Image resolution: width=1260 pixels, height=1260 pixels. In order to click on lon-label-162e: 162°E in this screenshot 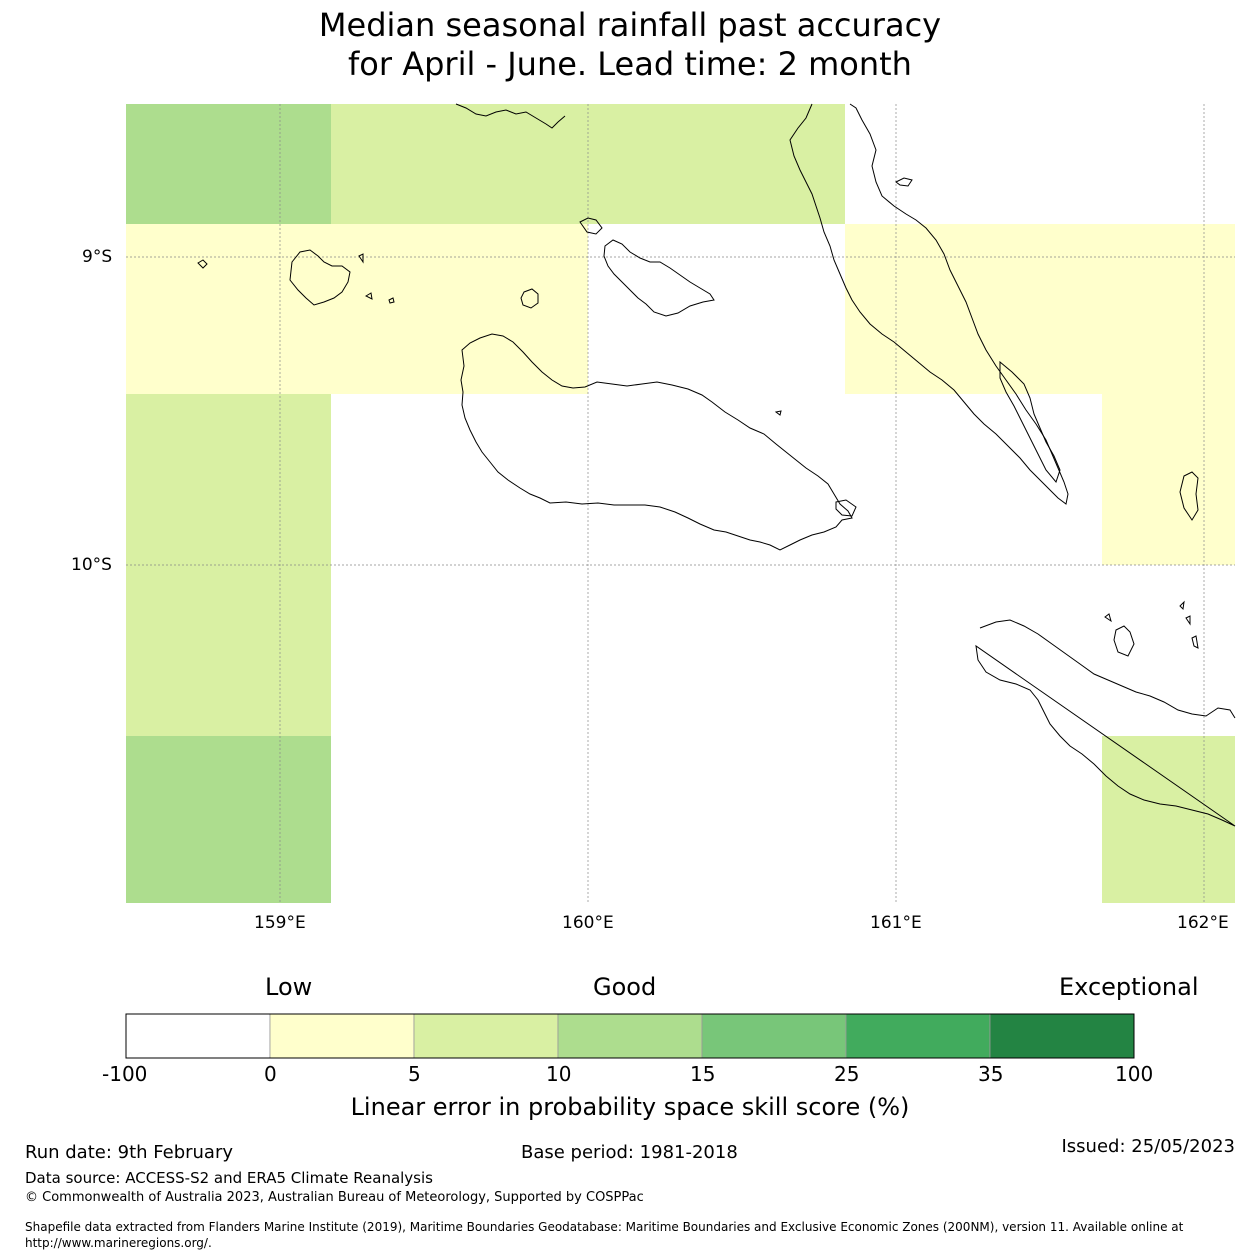, I will do `click(1203, 923)`.